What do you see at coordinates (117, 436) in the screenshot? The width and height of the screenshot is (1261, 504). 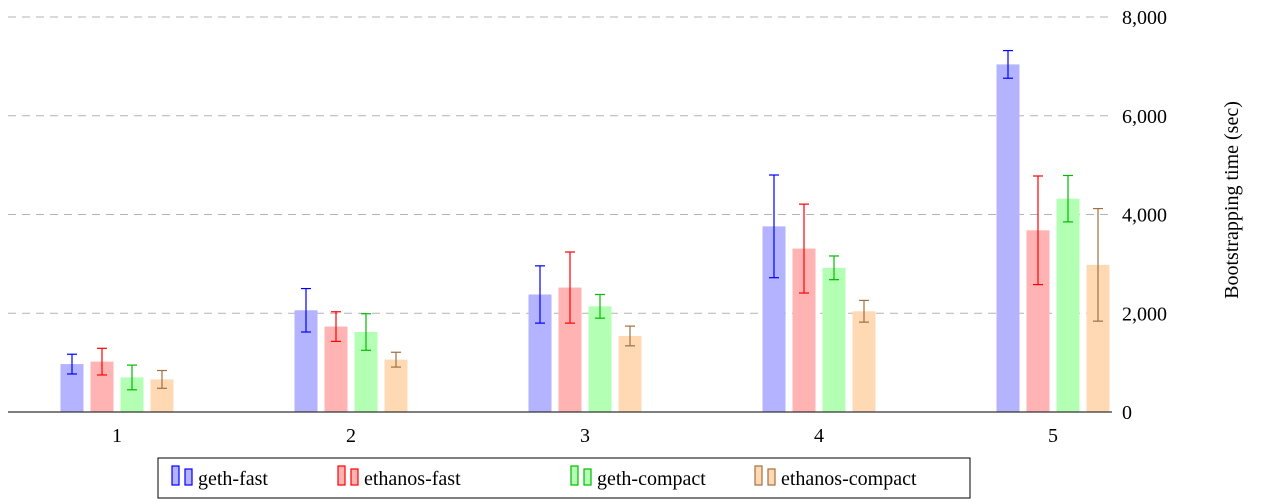 I see `x-tick-label: 1` at bounding box center [117, 436].